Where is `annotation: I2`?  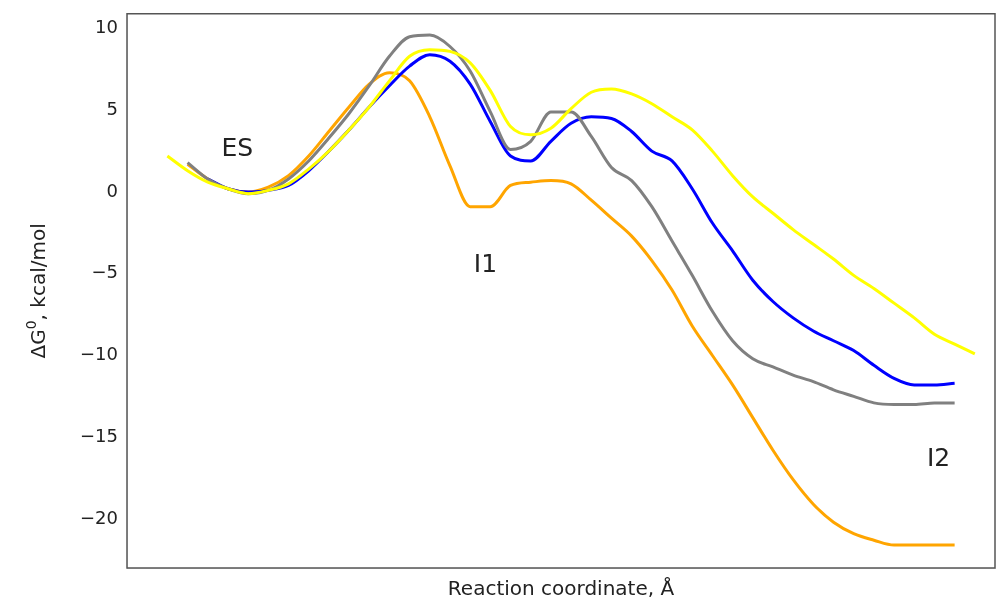
annotation: I2 is located at coordinates (938, 458).